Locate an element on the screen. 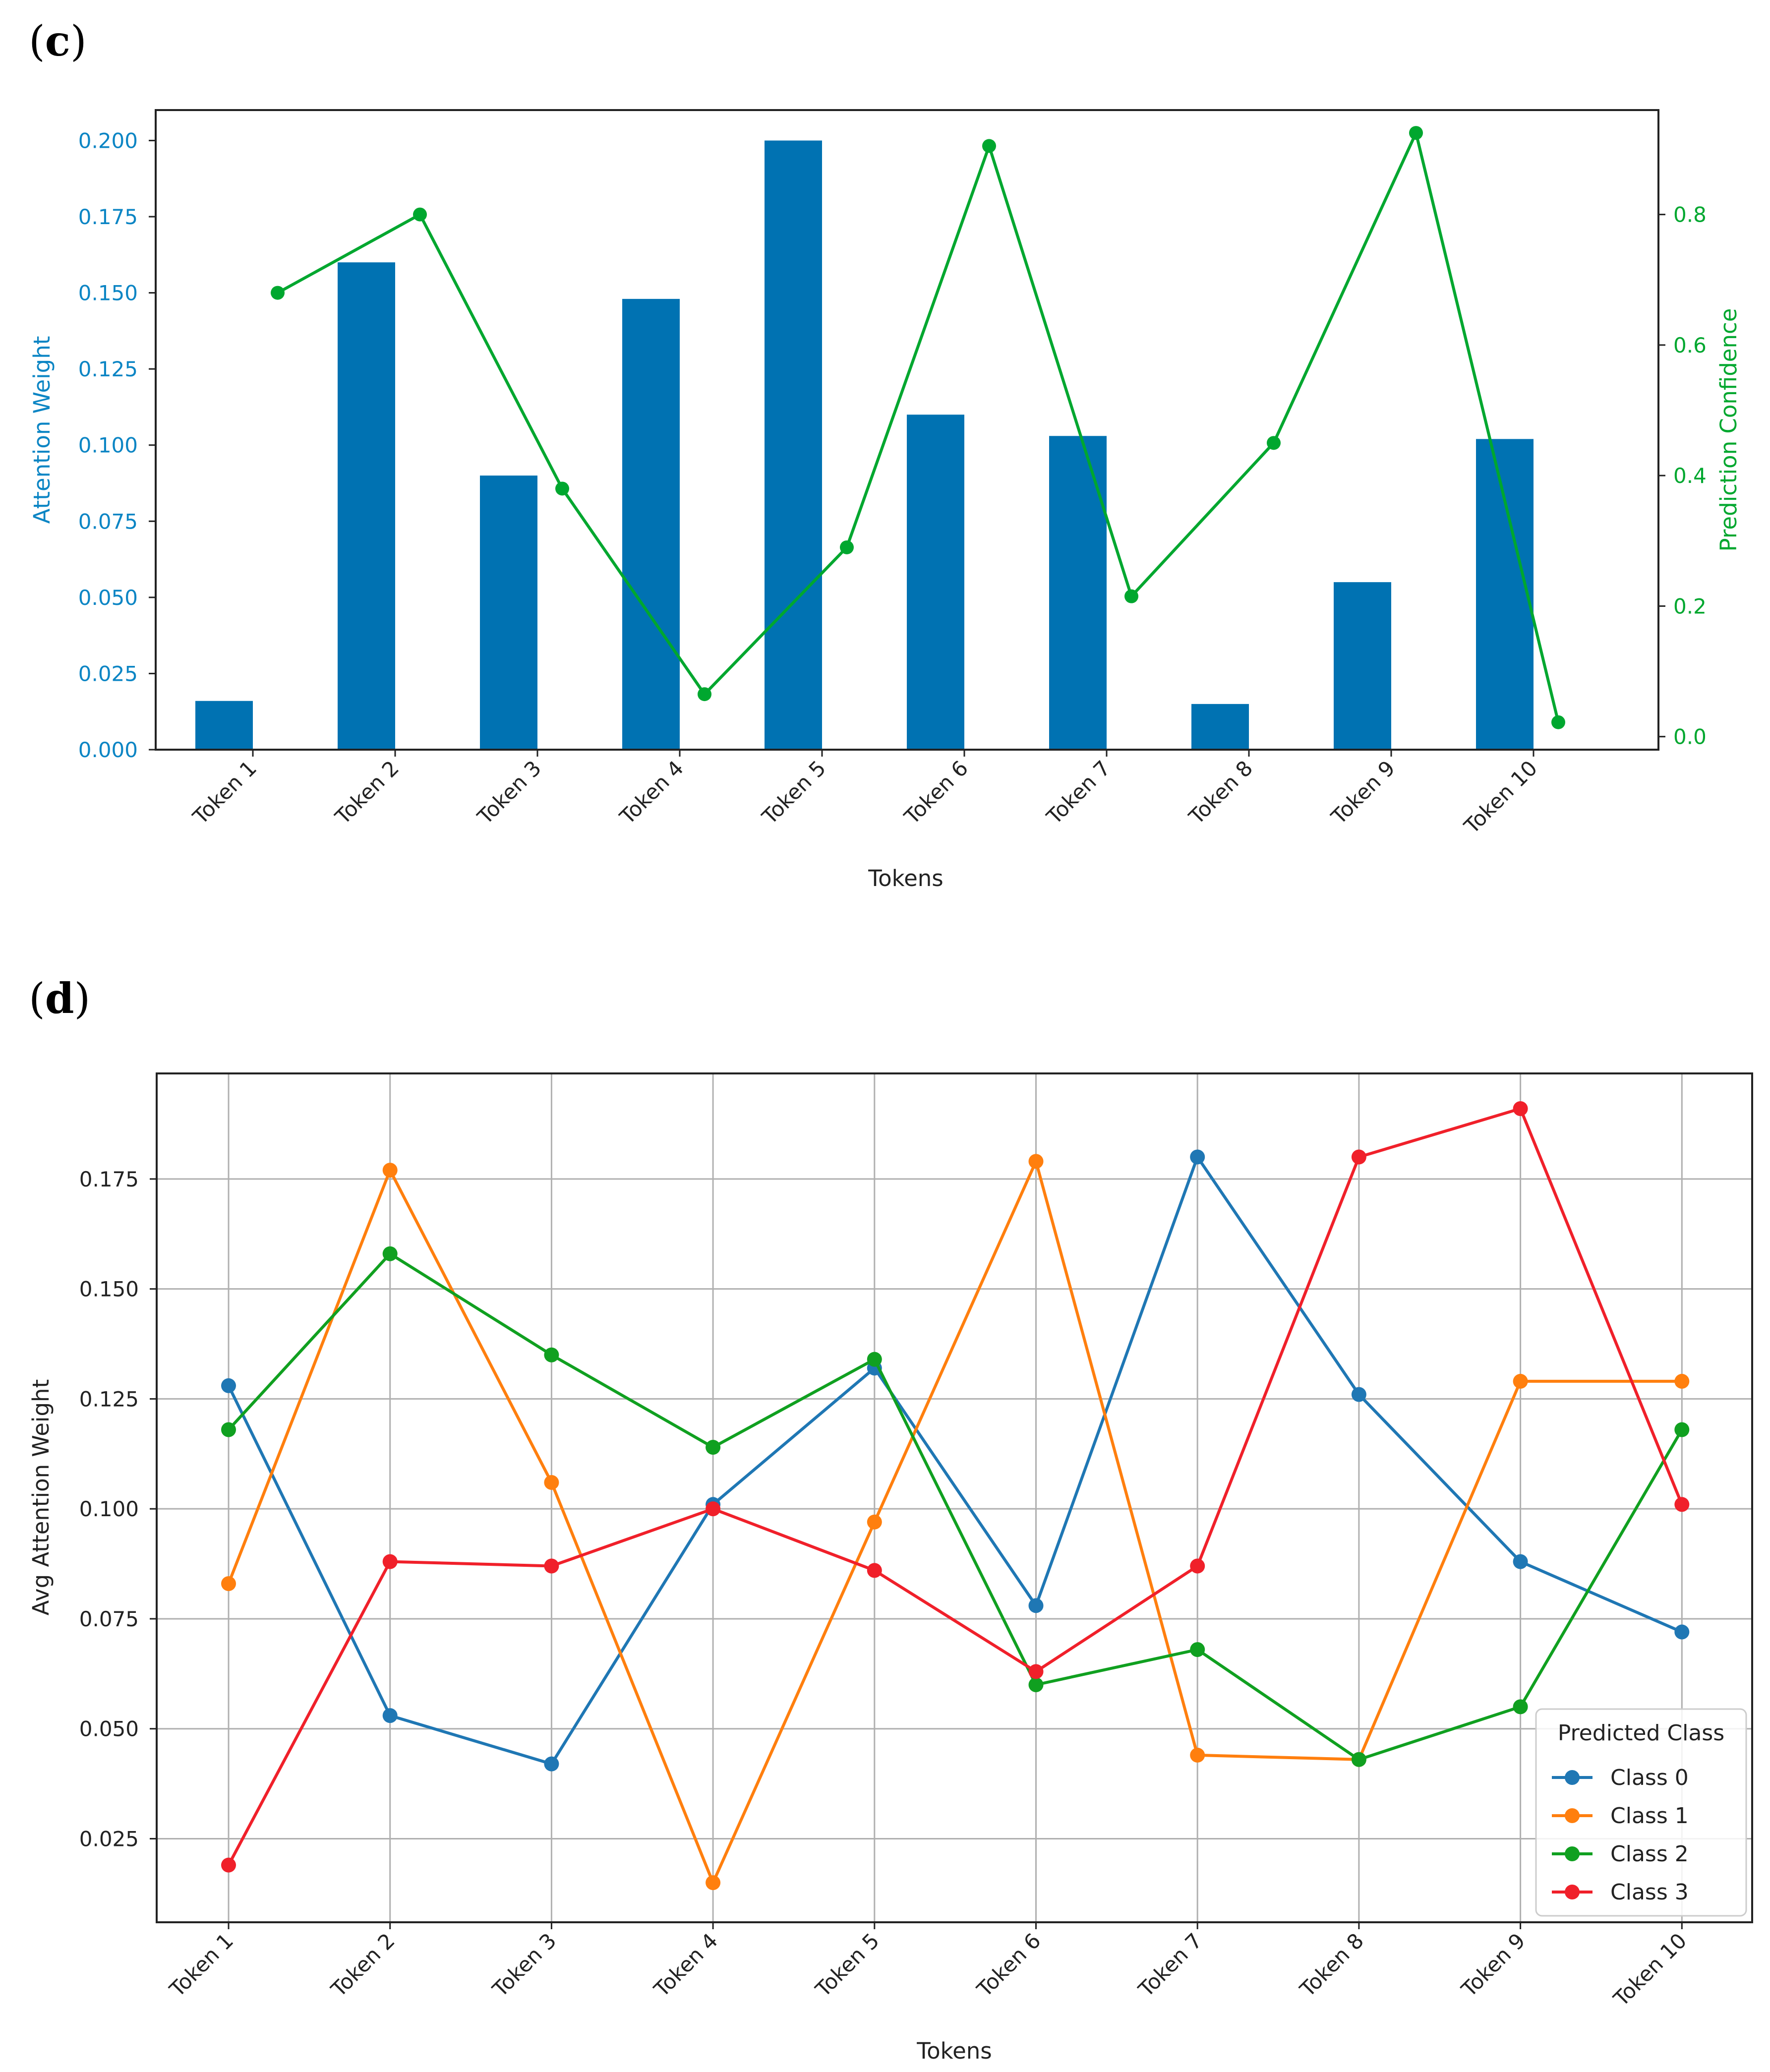 Image resolution: width=1770 pixels, height=2072 pixels. right-tick-label: 0.6 is located at coordinates (1690, 345).